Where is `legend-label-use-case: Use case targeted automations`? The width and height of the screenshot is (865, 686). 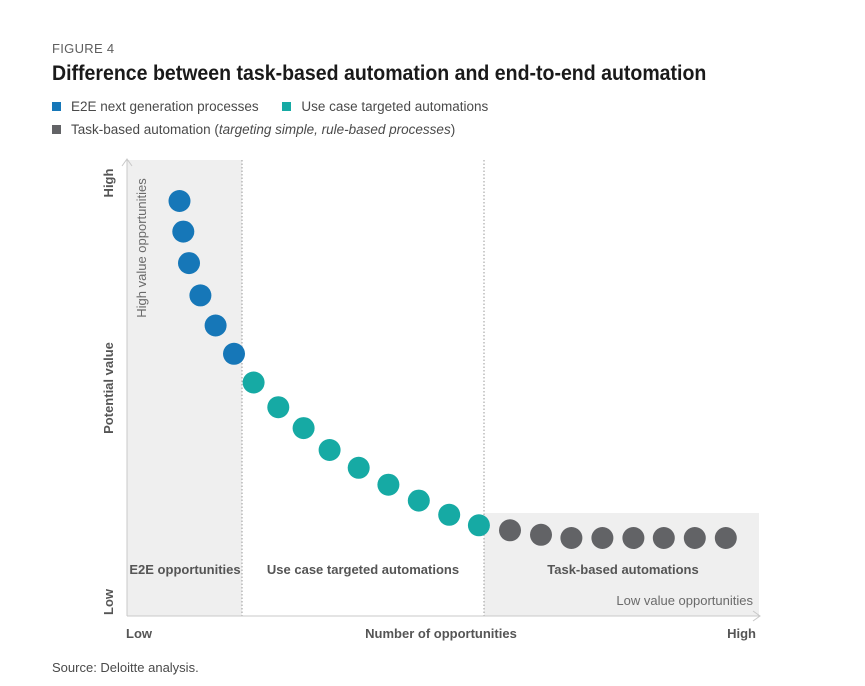 legend-label-use-case: Use case targeted automations is located at coordinates (395, 106).